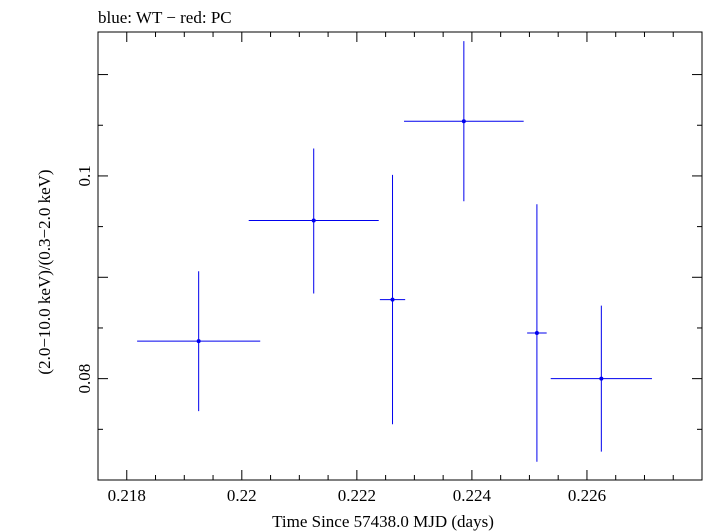 The width and height of the screenshot is (705, 532). Describe the element at coordinates (84, 175) in the screenshot. I see `y-tick-label: 0.1` at that location.